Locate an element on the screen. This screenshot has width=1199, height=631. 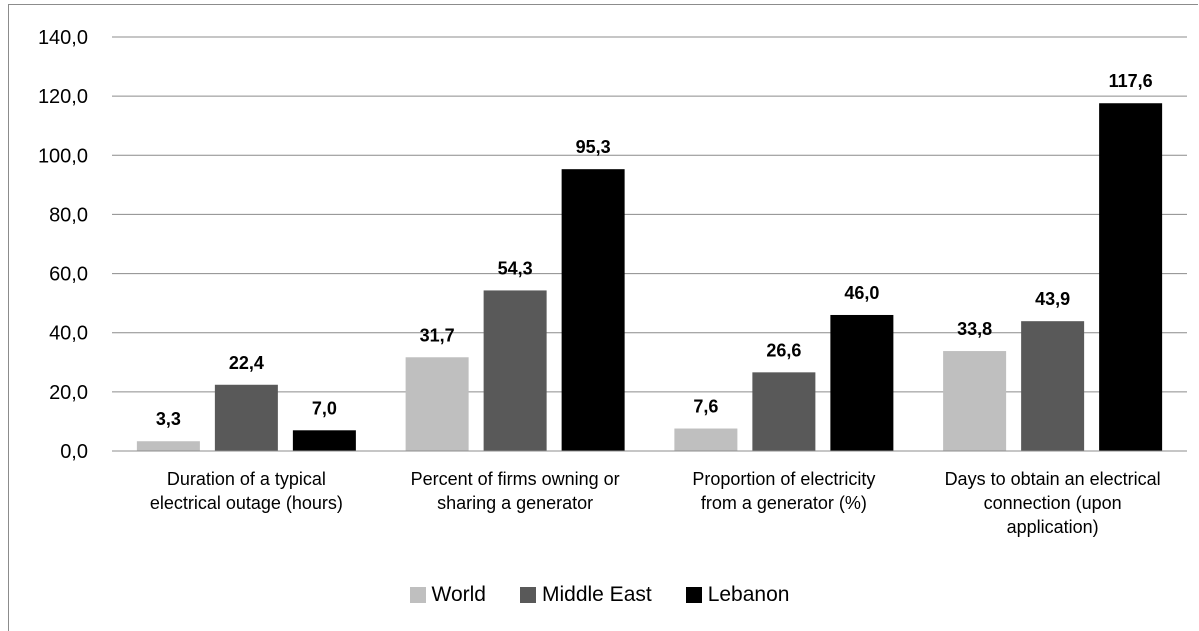
data-label: 95,3 is located at coordinates (593, 147).